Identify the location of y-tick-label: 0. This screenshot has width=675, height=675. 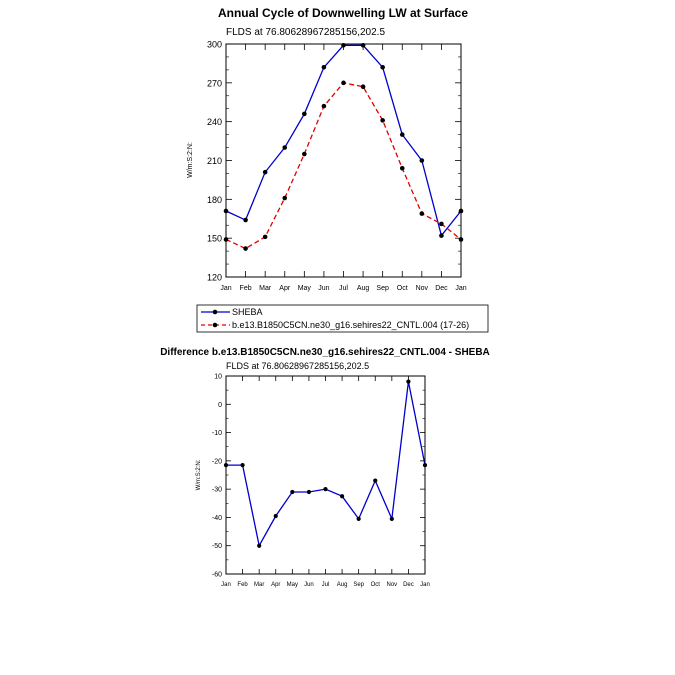
(220, 405).